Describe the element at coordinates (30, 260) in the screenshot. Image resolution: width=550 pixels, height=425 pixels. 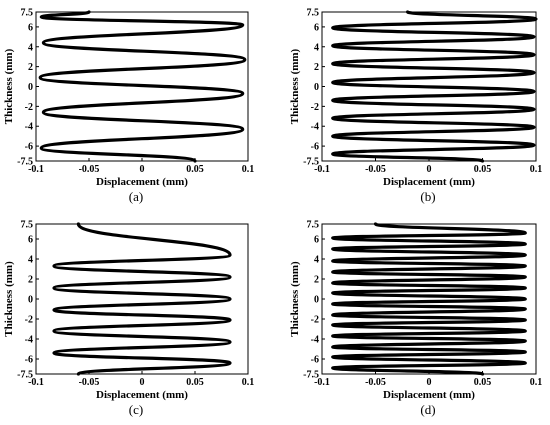
I see `panel-c-y-tick-label: 4` at that location.